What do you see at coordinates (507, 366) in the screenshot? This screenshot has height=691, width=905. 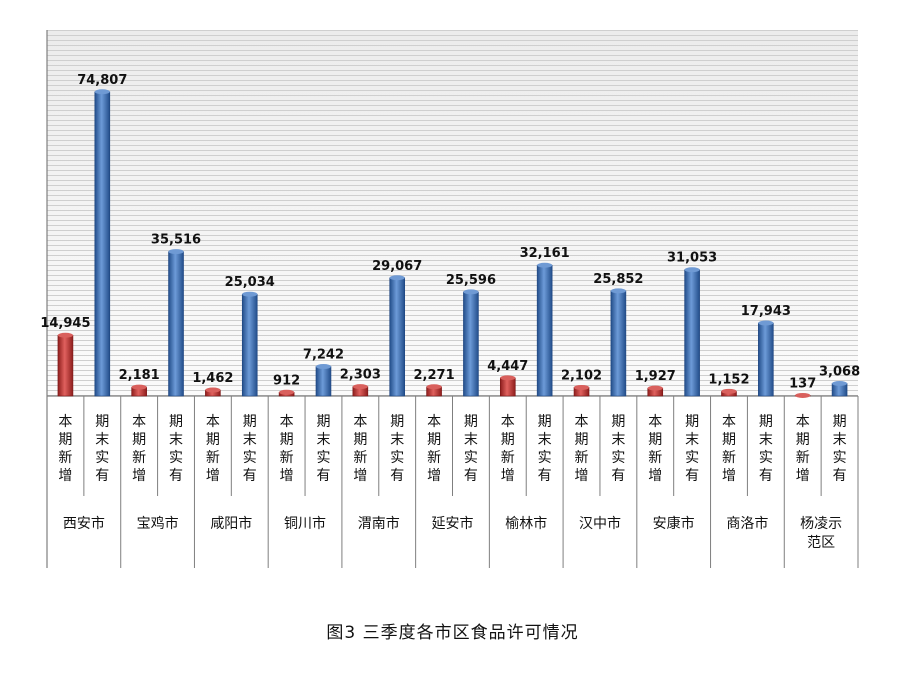 I see `value-label-new: 4,447` at bounding box center [507, 366].